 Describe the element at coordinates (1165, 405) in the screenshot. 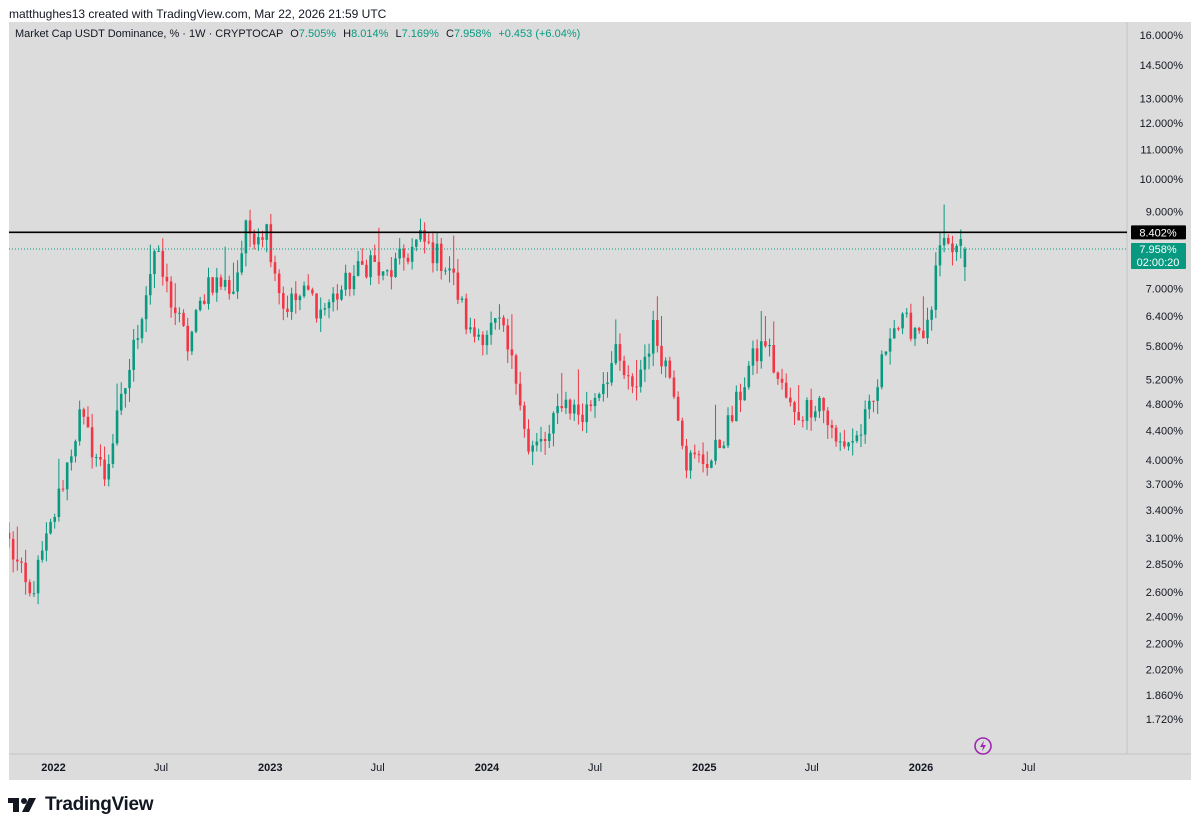

I see `price-tick-label: 4.800%` at that location.